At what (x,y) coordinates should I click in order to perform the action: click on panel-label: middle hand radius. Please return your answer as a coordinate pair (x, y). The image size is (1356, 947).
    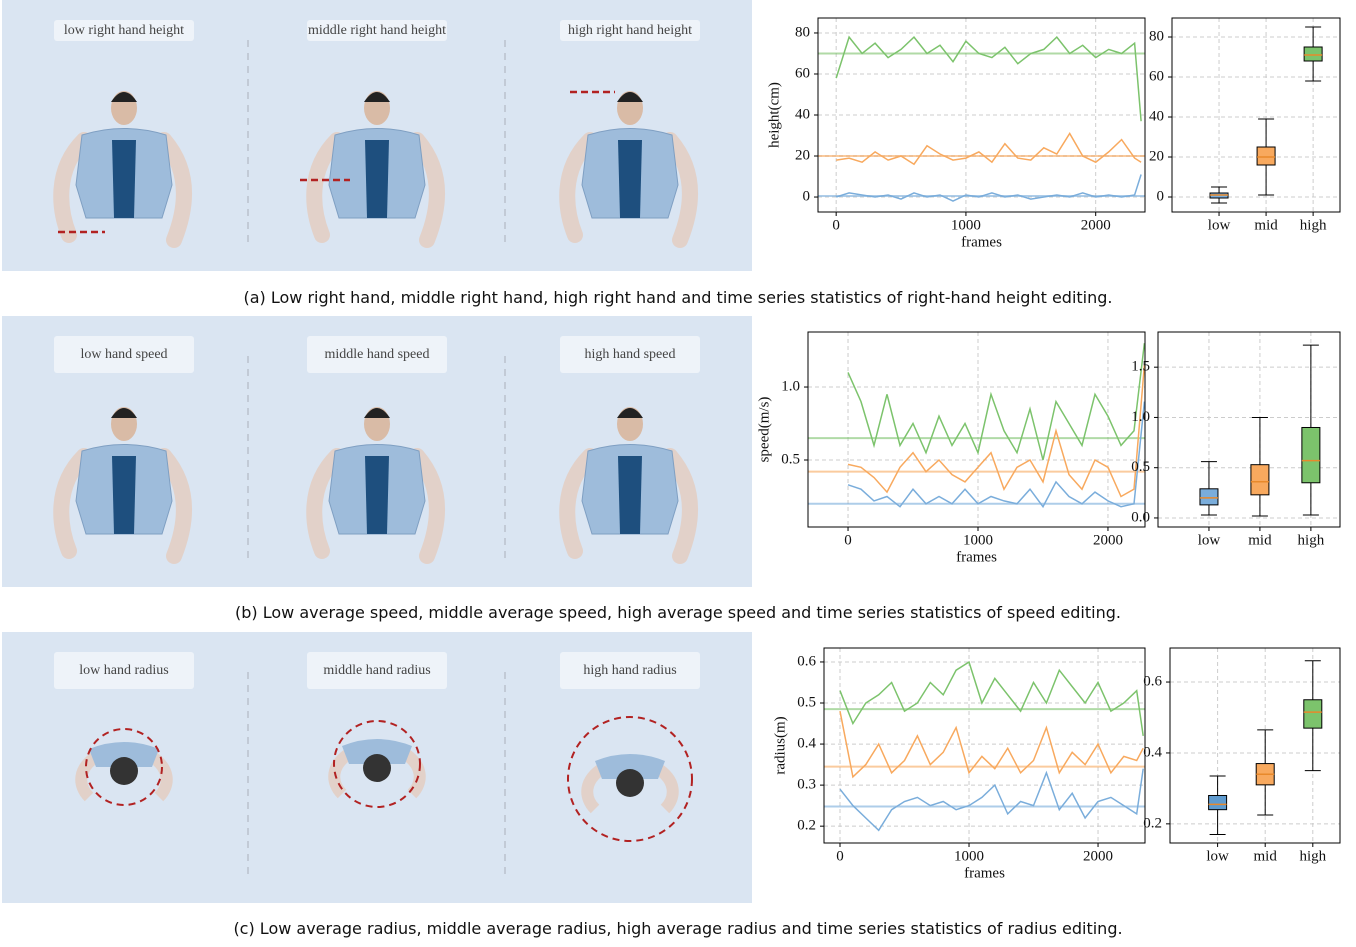
    Looking at the image, I should click on (377, 670).